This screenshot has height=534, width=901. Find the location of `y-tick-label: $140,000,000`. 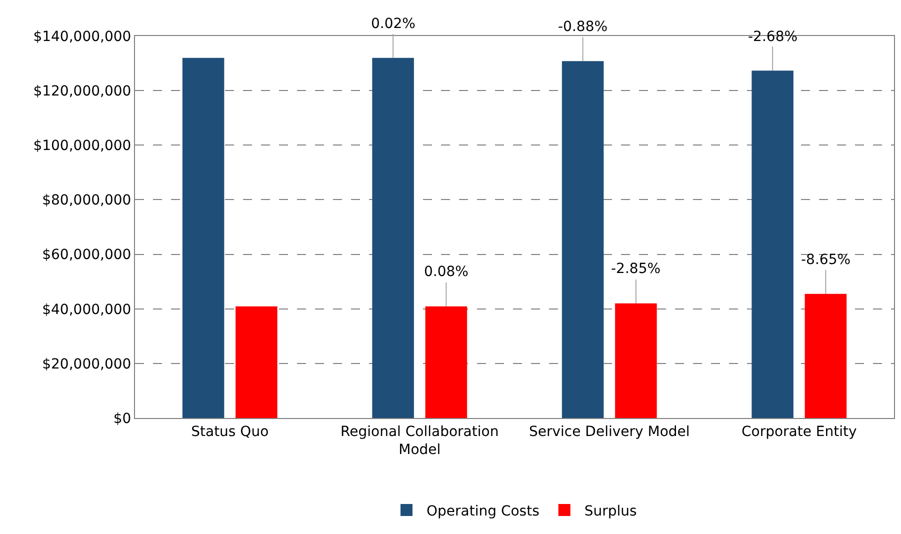

y-tick-label: $140,000,000 is located at coordinates (82, 36).